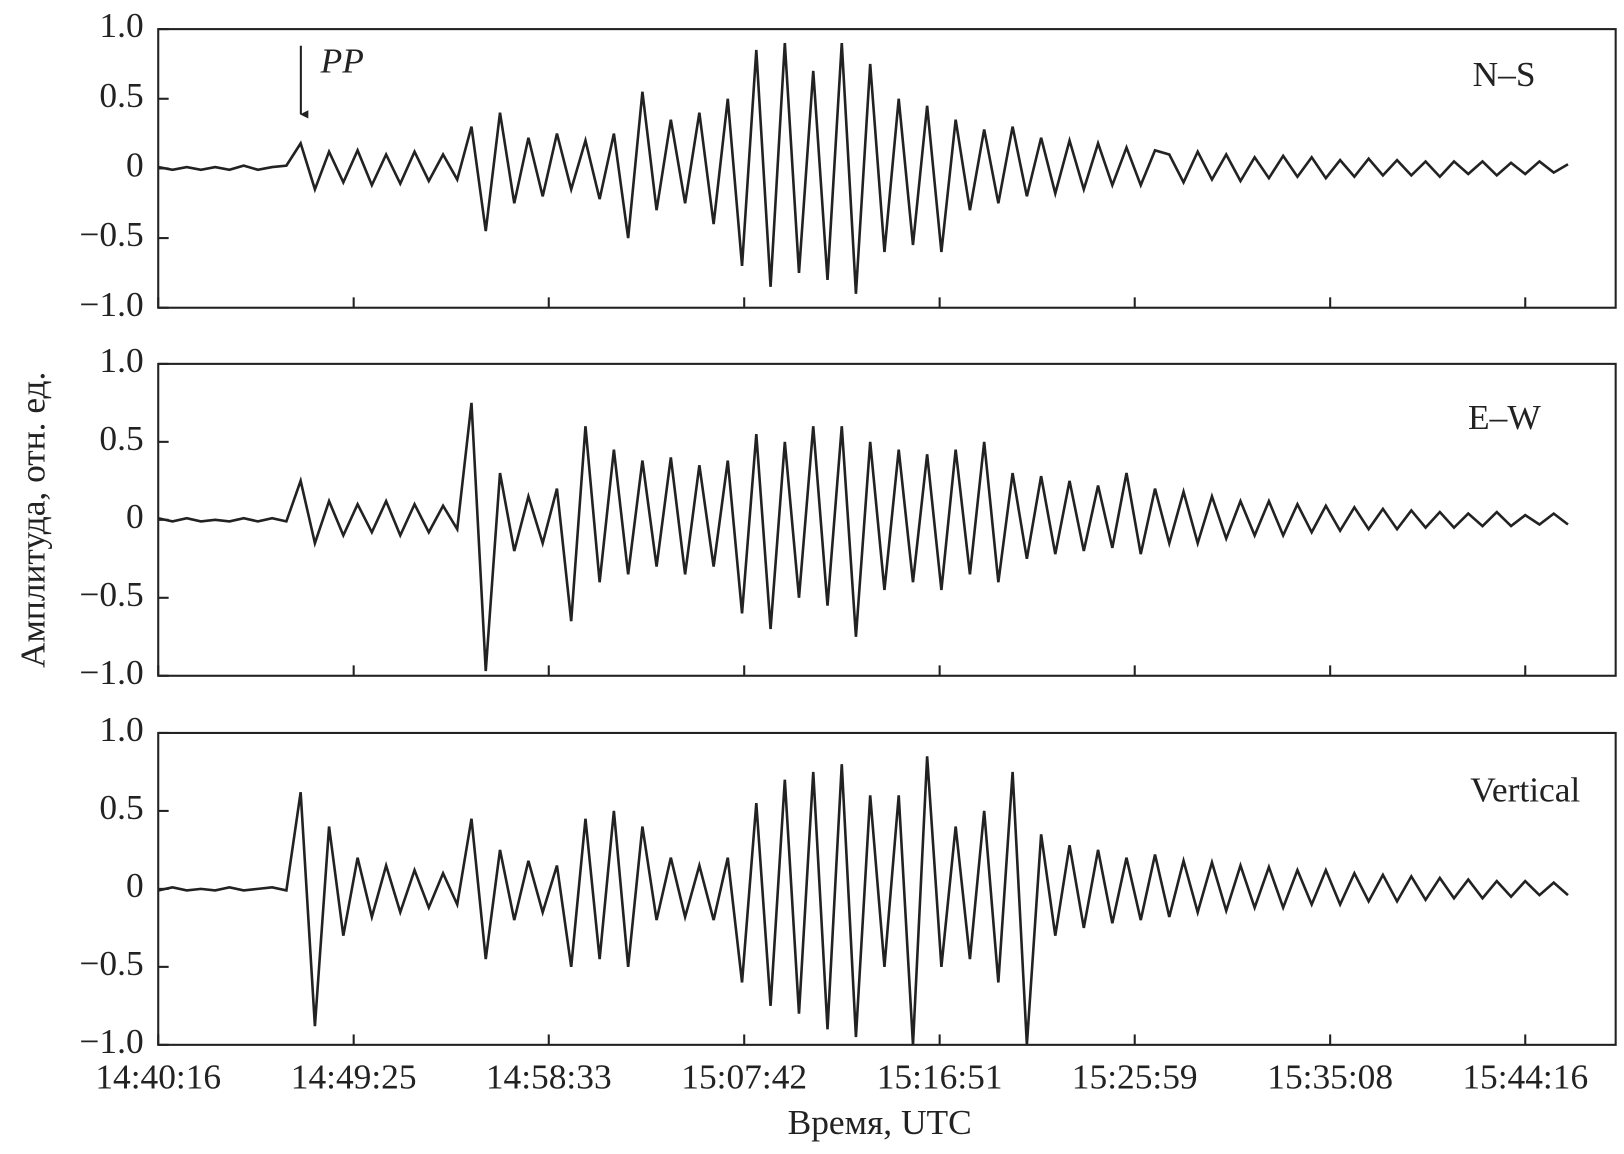 This screenshot has height=1154, width=1624. I want to click on component-label: Vertical, so click(1525, 789).